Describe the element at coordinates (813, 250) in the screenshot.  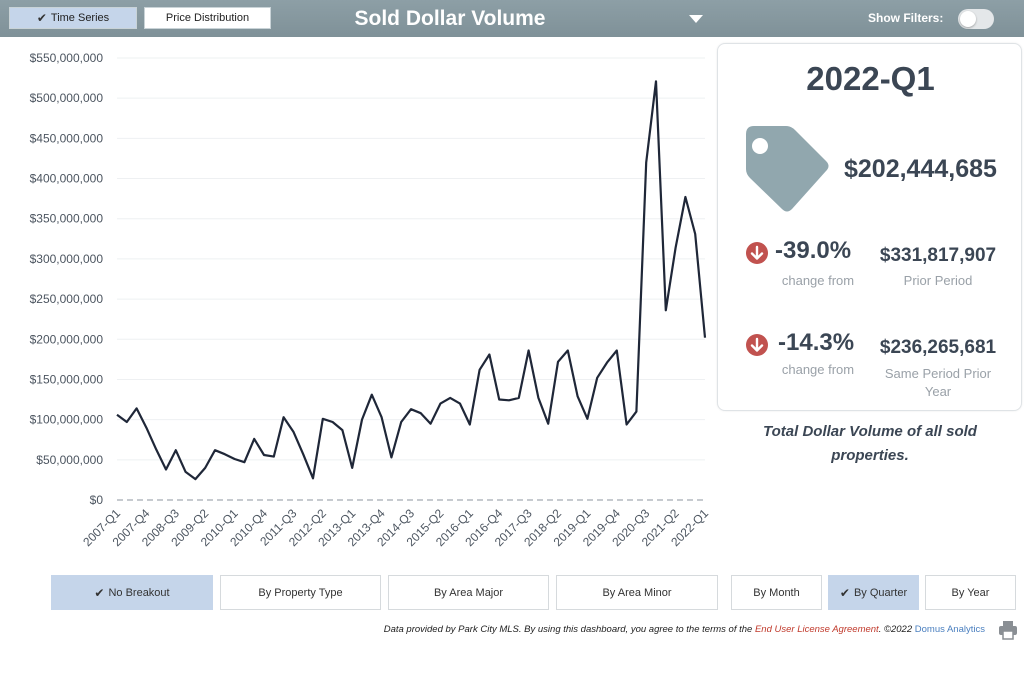
I see `change-pct-prior-period: -39.0%` at that location.